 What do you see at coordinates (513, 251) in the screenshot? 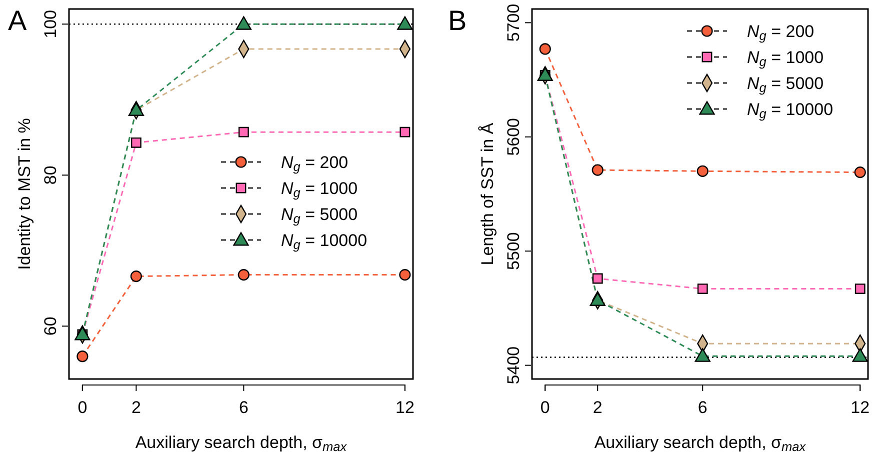
I see `y-tick-label: 5500` at bounding box center [513, 251].